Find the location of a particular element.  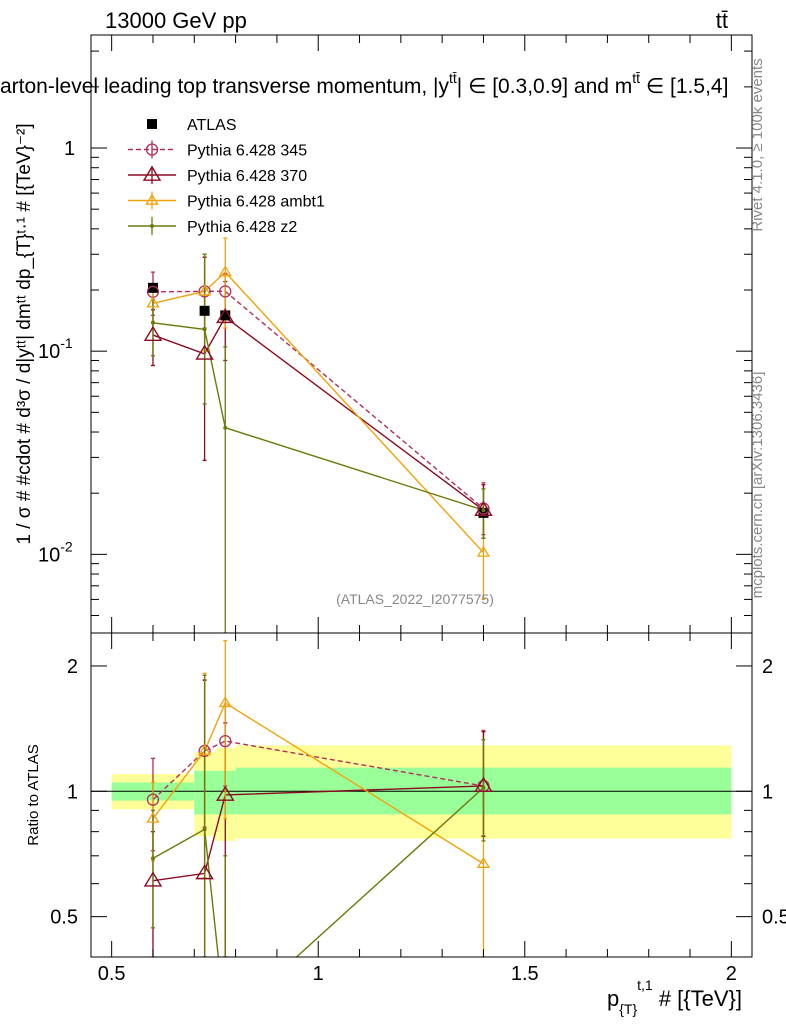

x-label-base: p is located at coordinates (613, 998).